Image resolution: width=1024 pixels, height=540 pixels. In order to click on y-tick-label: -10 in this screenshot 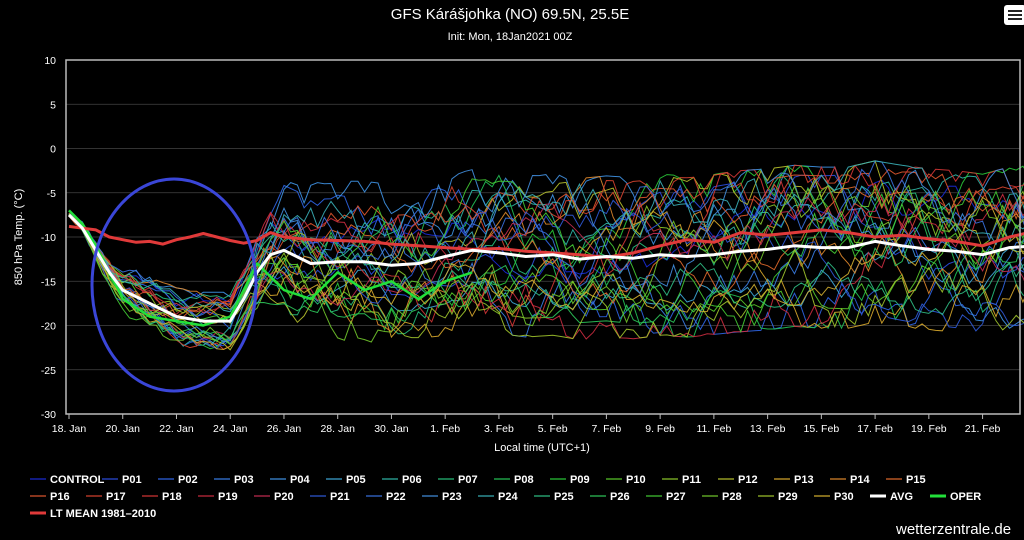, I will do `click(48, 238)`.